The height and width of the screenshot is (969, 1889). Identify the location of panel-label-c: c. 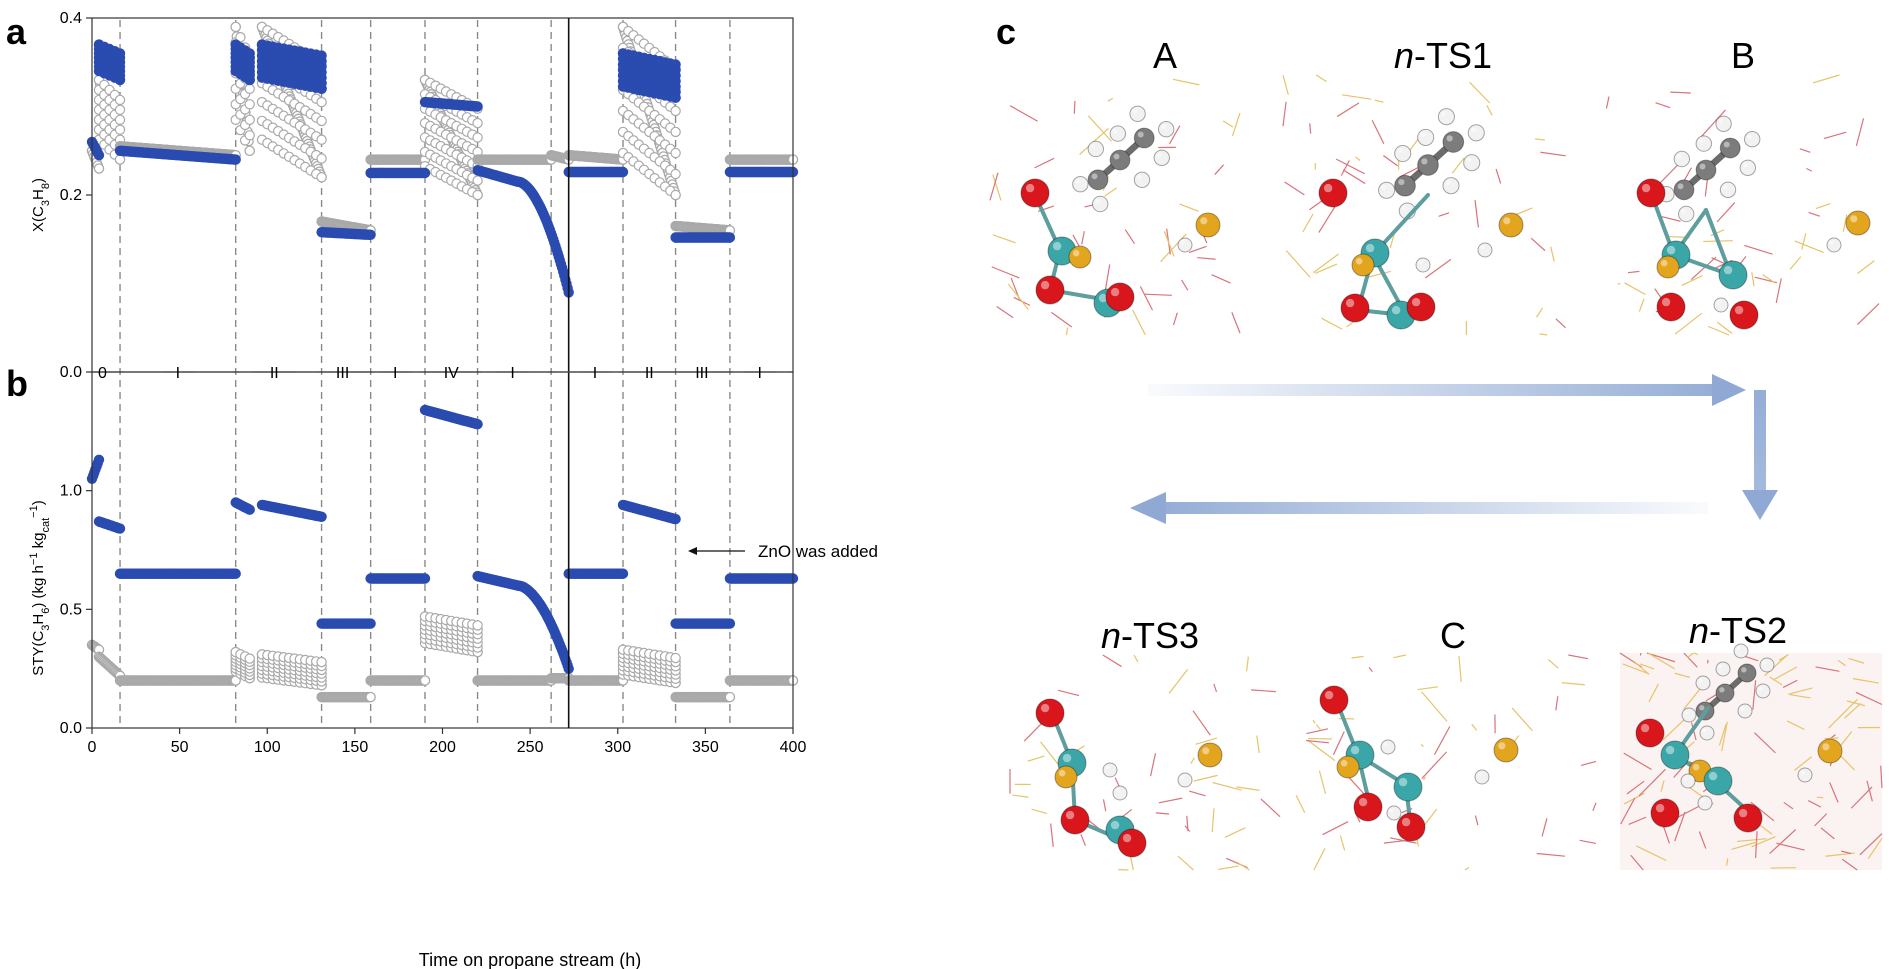
(1006, 31).